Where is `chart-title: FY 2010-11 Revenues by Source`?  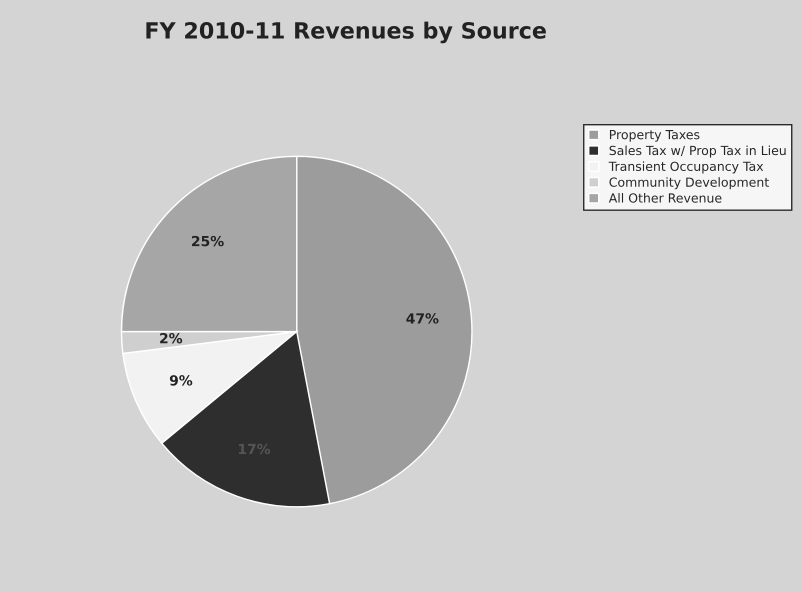 chart-title: FY 2010-11 Revenues by Source is located at coordinates (346, 33).